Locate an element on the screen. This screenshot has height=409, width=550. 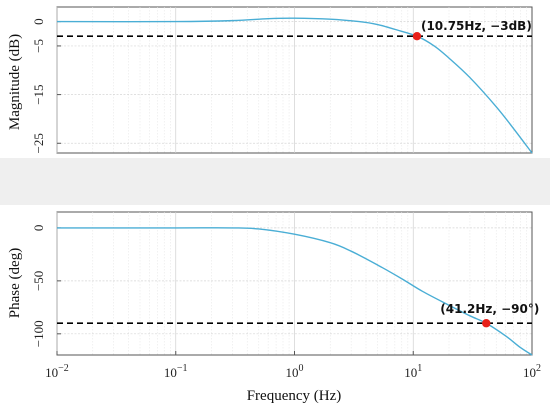
frequency-x-tick-label: 10¹ is located at coordinates (413, 371).